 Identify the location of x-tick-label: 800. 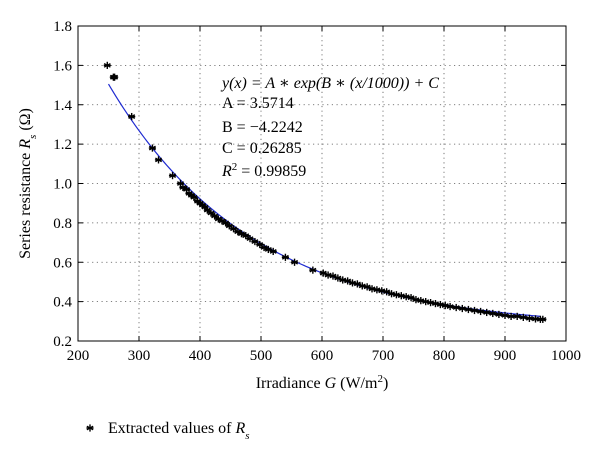
(444, 356).